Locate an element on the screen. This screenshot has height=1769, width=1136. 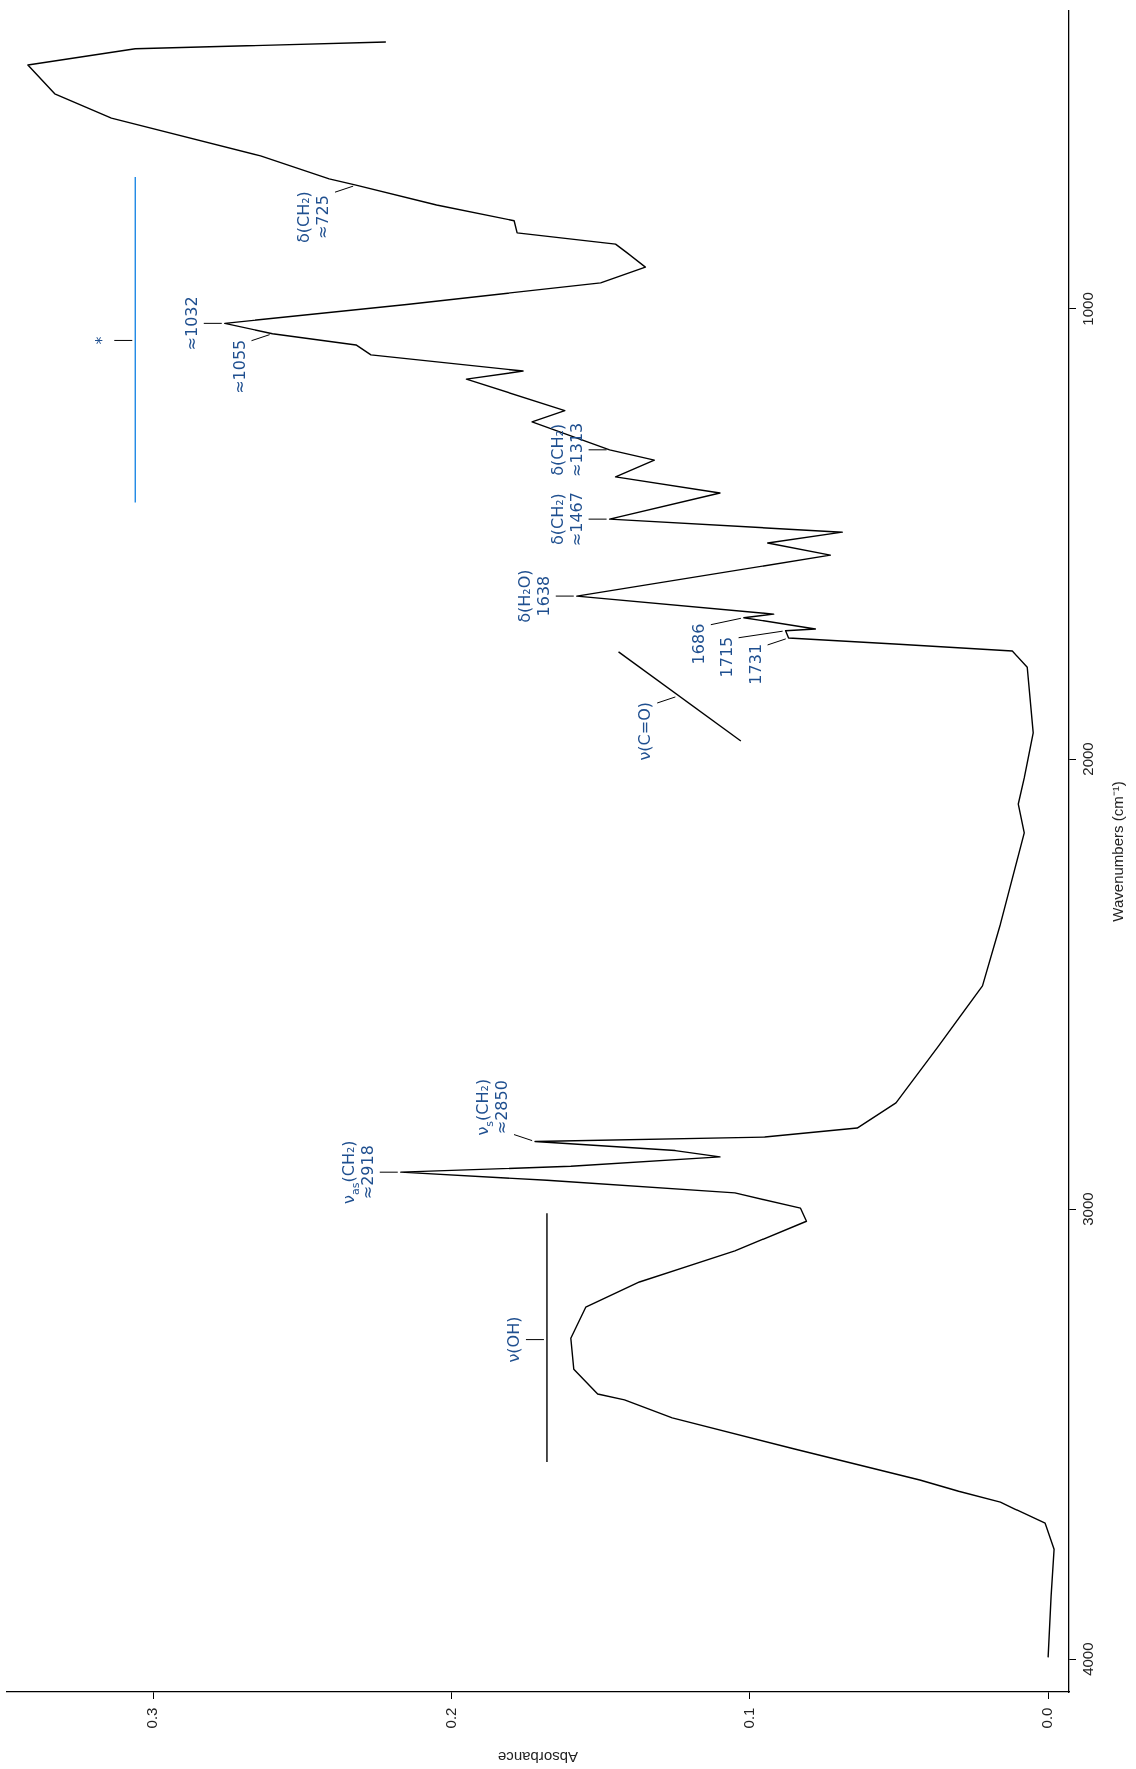
y-tick-label: 2000 is located at coordinates (1088, 759).